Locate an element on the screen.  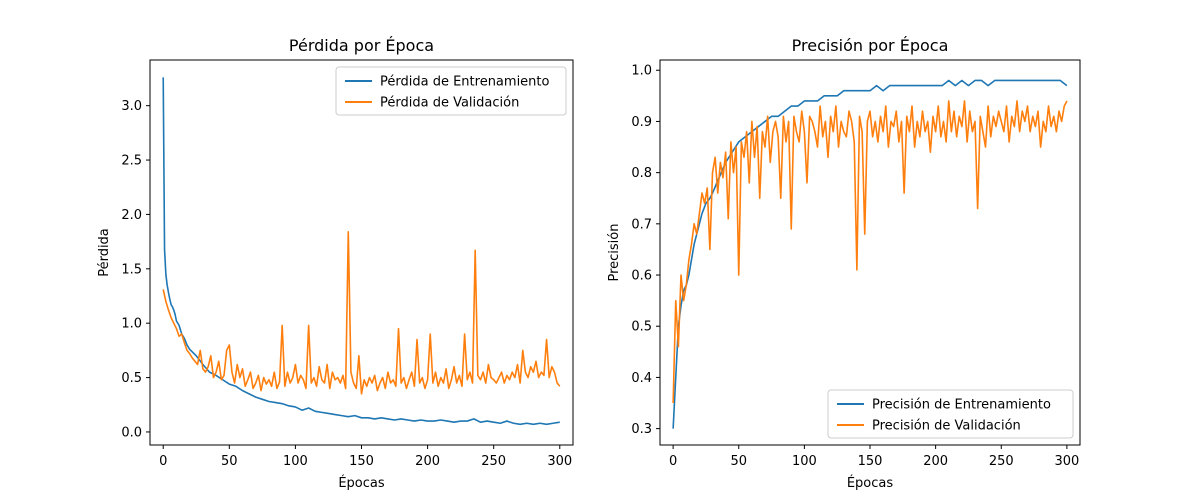
legend-label-1: Pérdida de Entrenamiento is located at coordinates (465, 82).